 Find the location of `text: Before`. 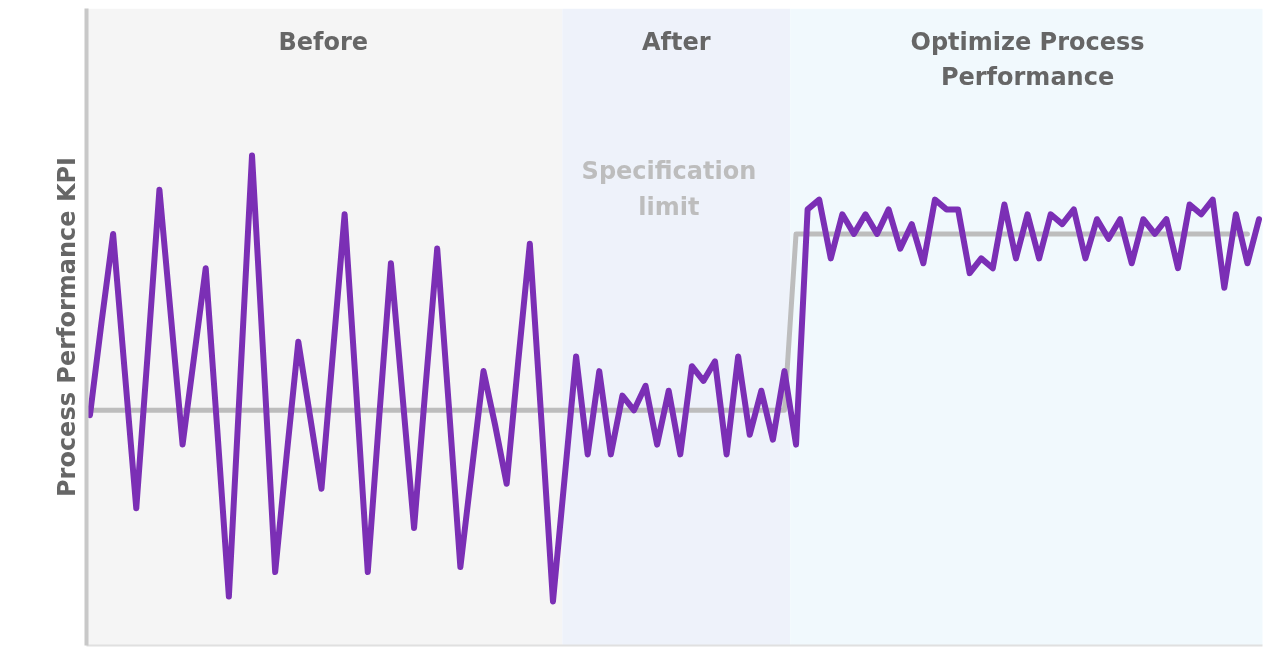

text: Before is located at coordinates (323, 41).